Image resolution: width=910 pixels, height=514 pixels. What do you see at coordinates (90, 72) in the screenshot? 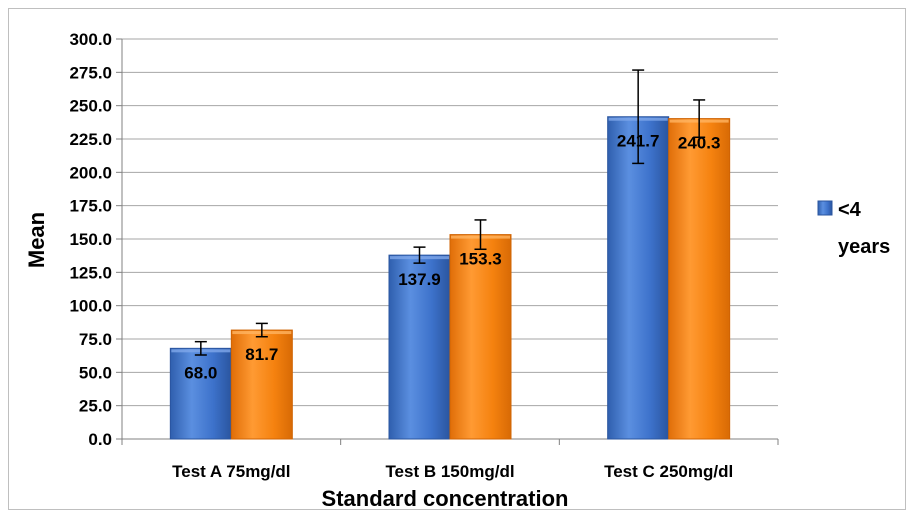
I see `y-tick-label: 275.0` at bounding box center [90, 72].